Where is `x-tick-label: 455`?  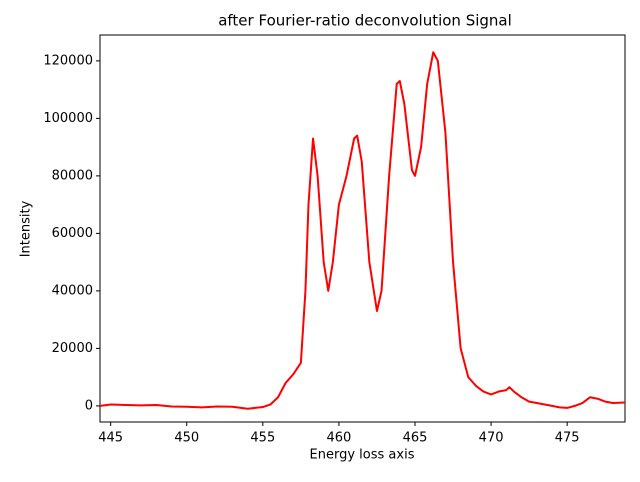
x-tick-label: 455 is located at coordinates (262, 438).